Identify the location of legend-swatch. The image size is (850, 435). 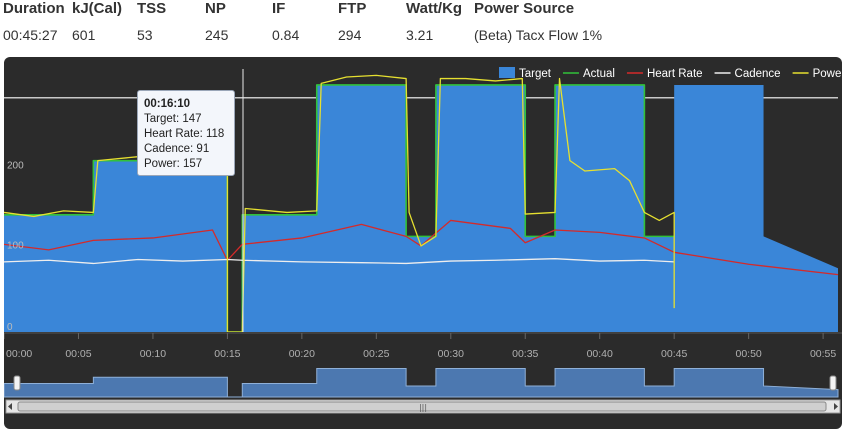
(507, 72).